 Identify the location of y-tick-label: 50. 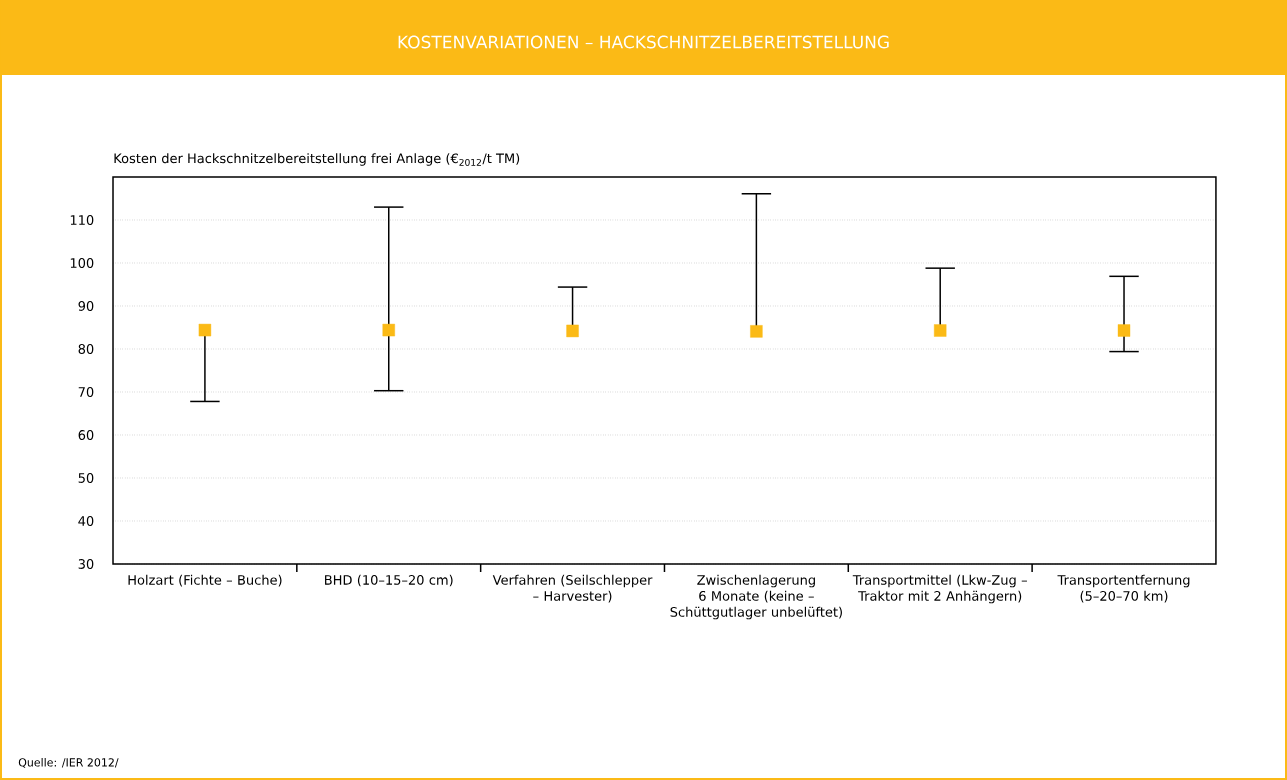
(86, 478).